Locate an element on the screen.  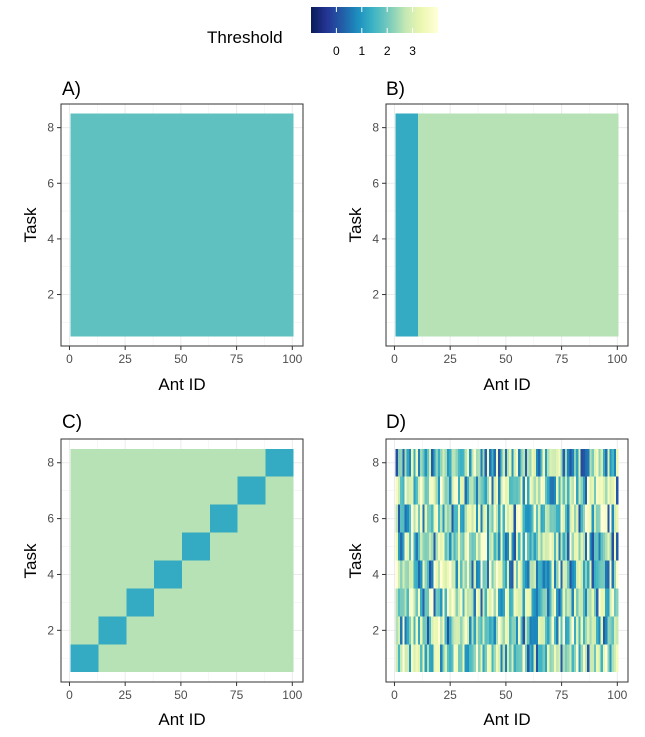
y-tick-label: 6 is located at coordinates (50, 183).